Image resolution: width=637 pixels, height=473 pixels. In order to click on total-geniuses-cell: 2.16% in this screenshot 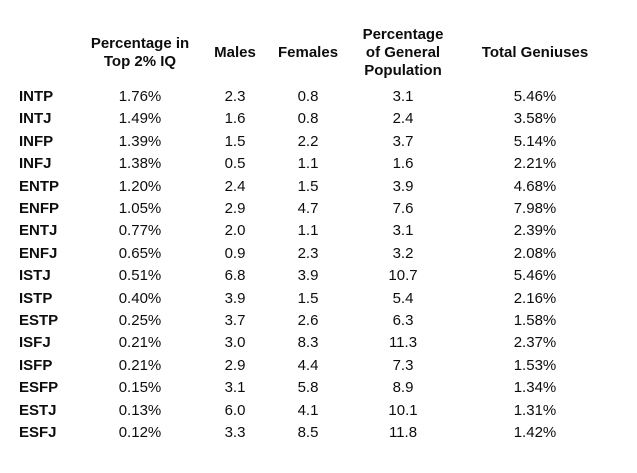, I will do `click(535, 298)`.